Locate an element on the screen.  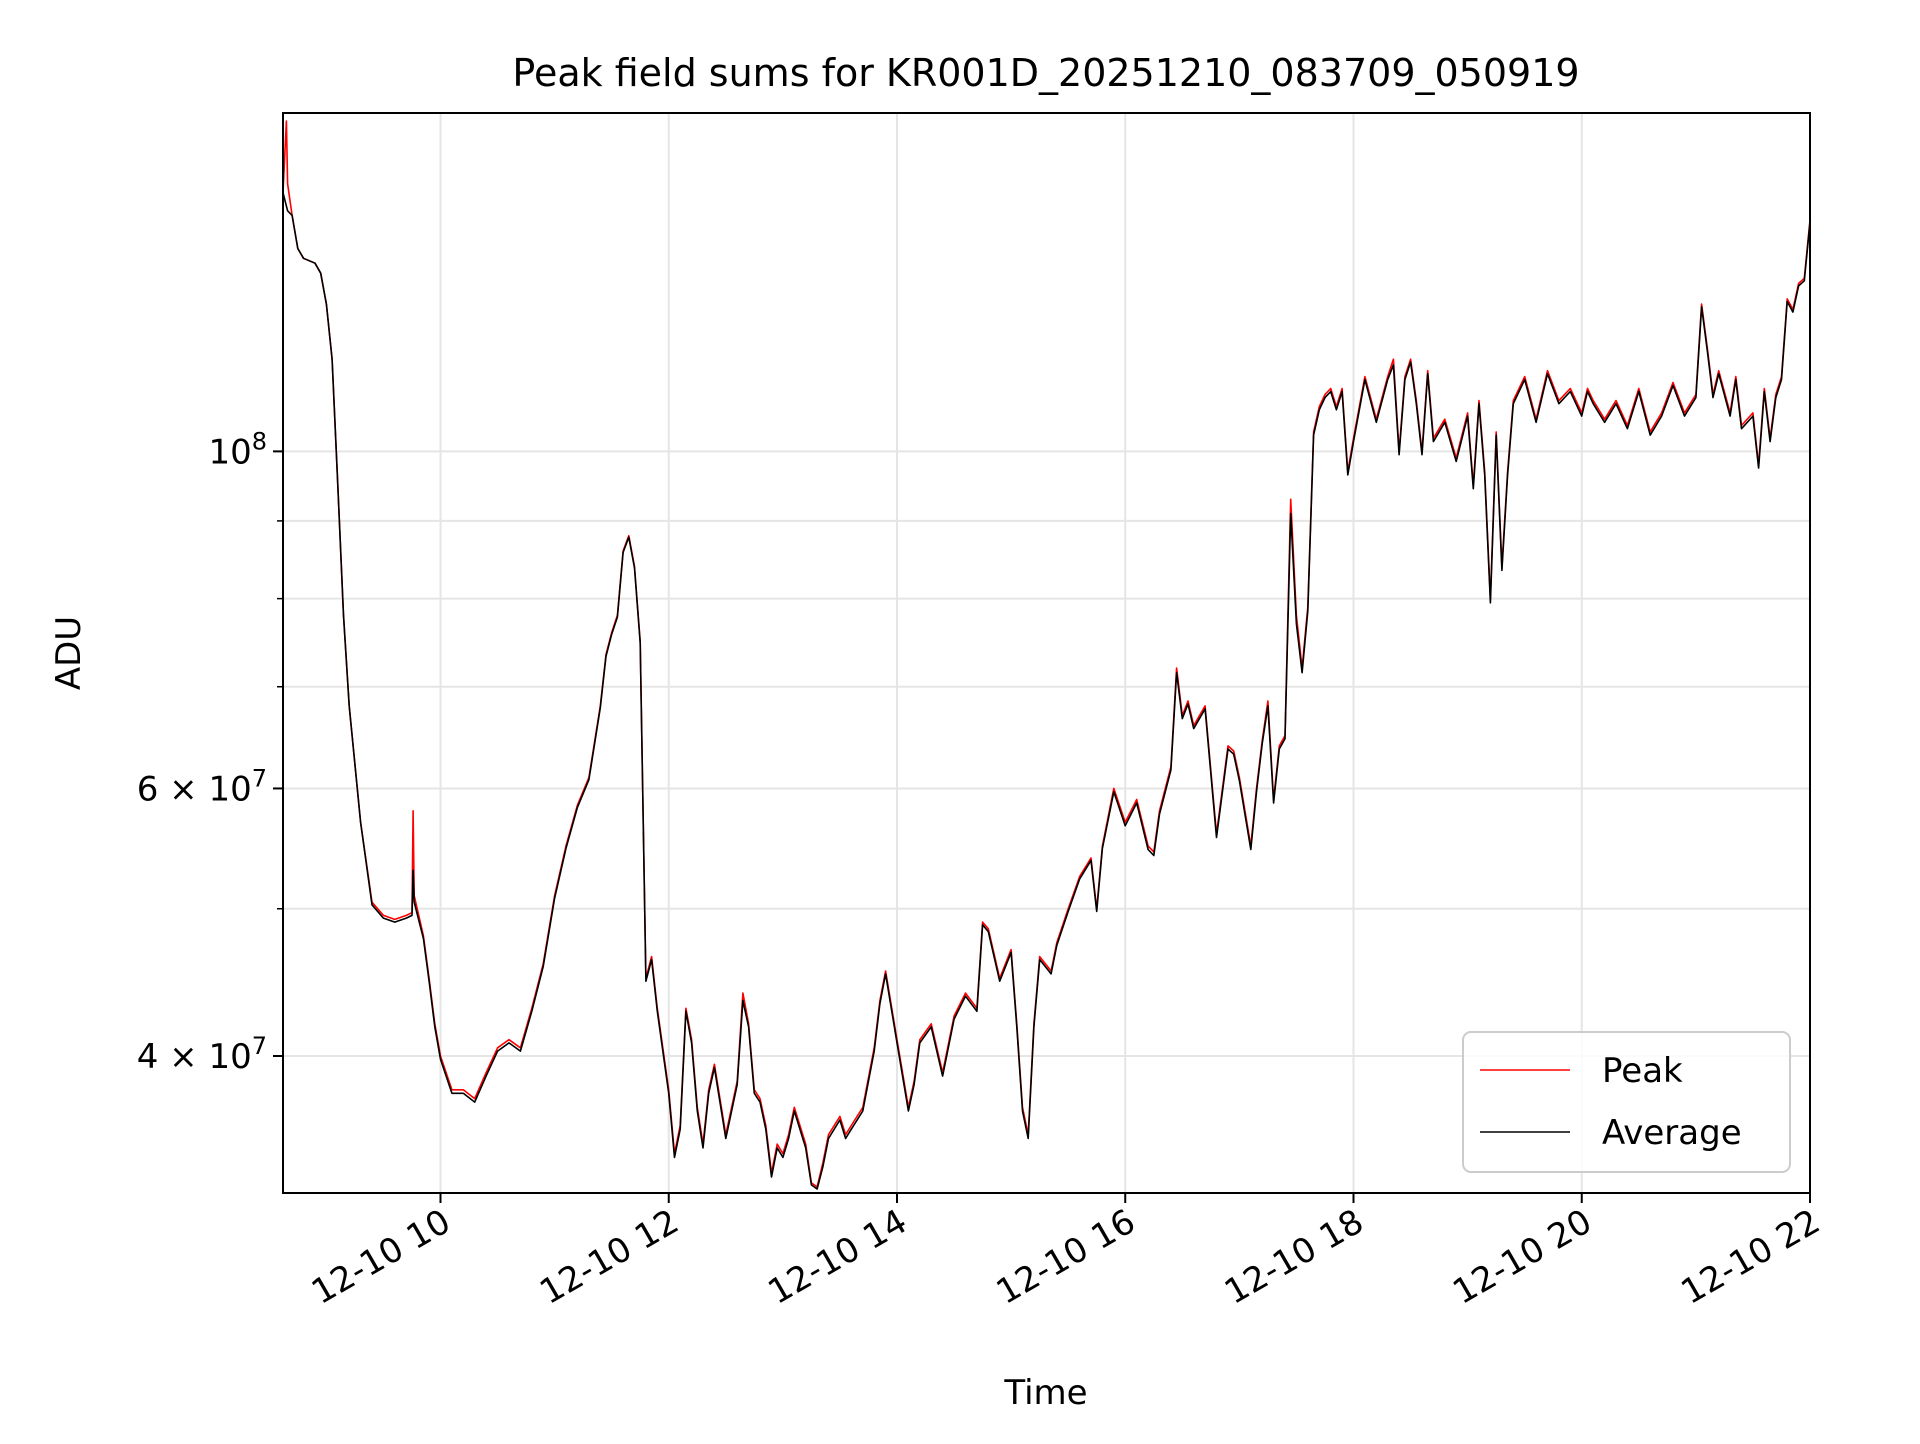
x-tick-label: 12-10 14 is located at coordinates (838, 1257).